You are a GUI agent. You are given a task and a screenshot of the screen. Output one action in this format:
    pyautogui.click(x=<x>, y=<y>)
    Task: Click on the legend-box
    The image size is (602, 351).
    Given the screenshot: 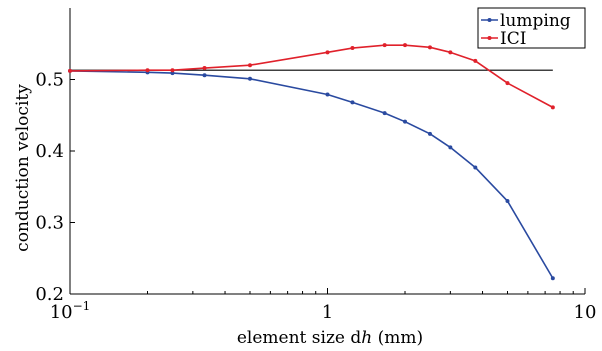 What is the action you would take?
    pyautogui.click(x=531, y=28)
    